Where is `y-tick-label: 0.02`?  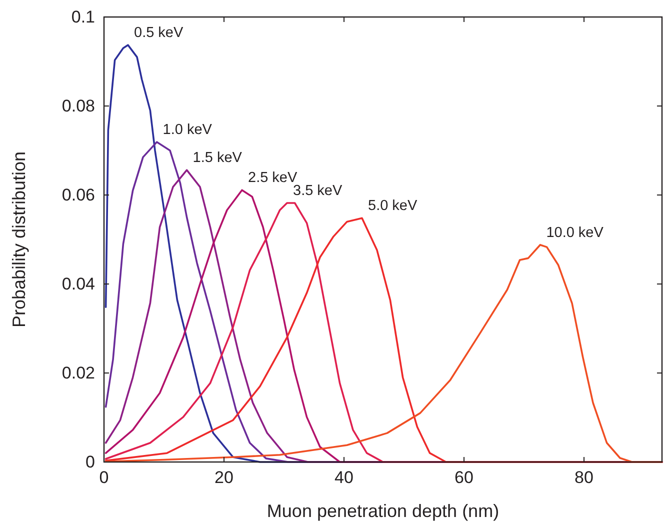 y-tick-label: 0.02 is located at coordinates (78, 372).